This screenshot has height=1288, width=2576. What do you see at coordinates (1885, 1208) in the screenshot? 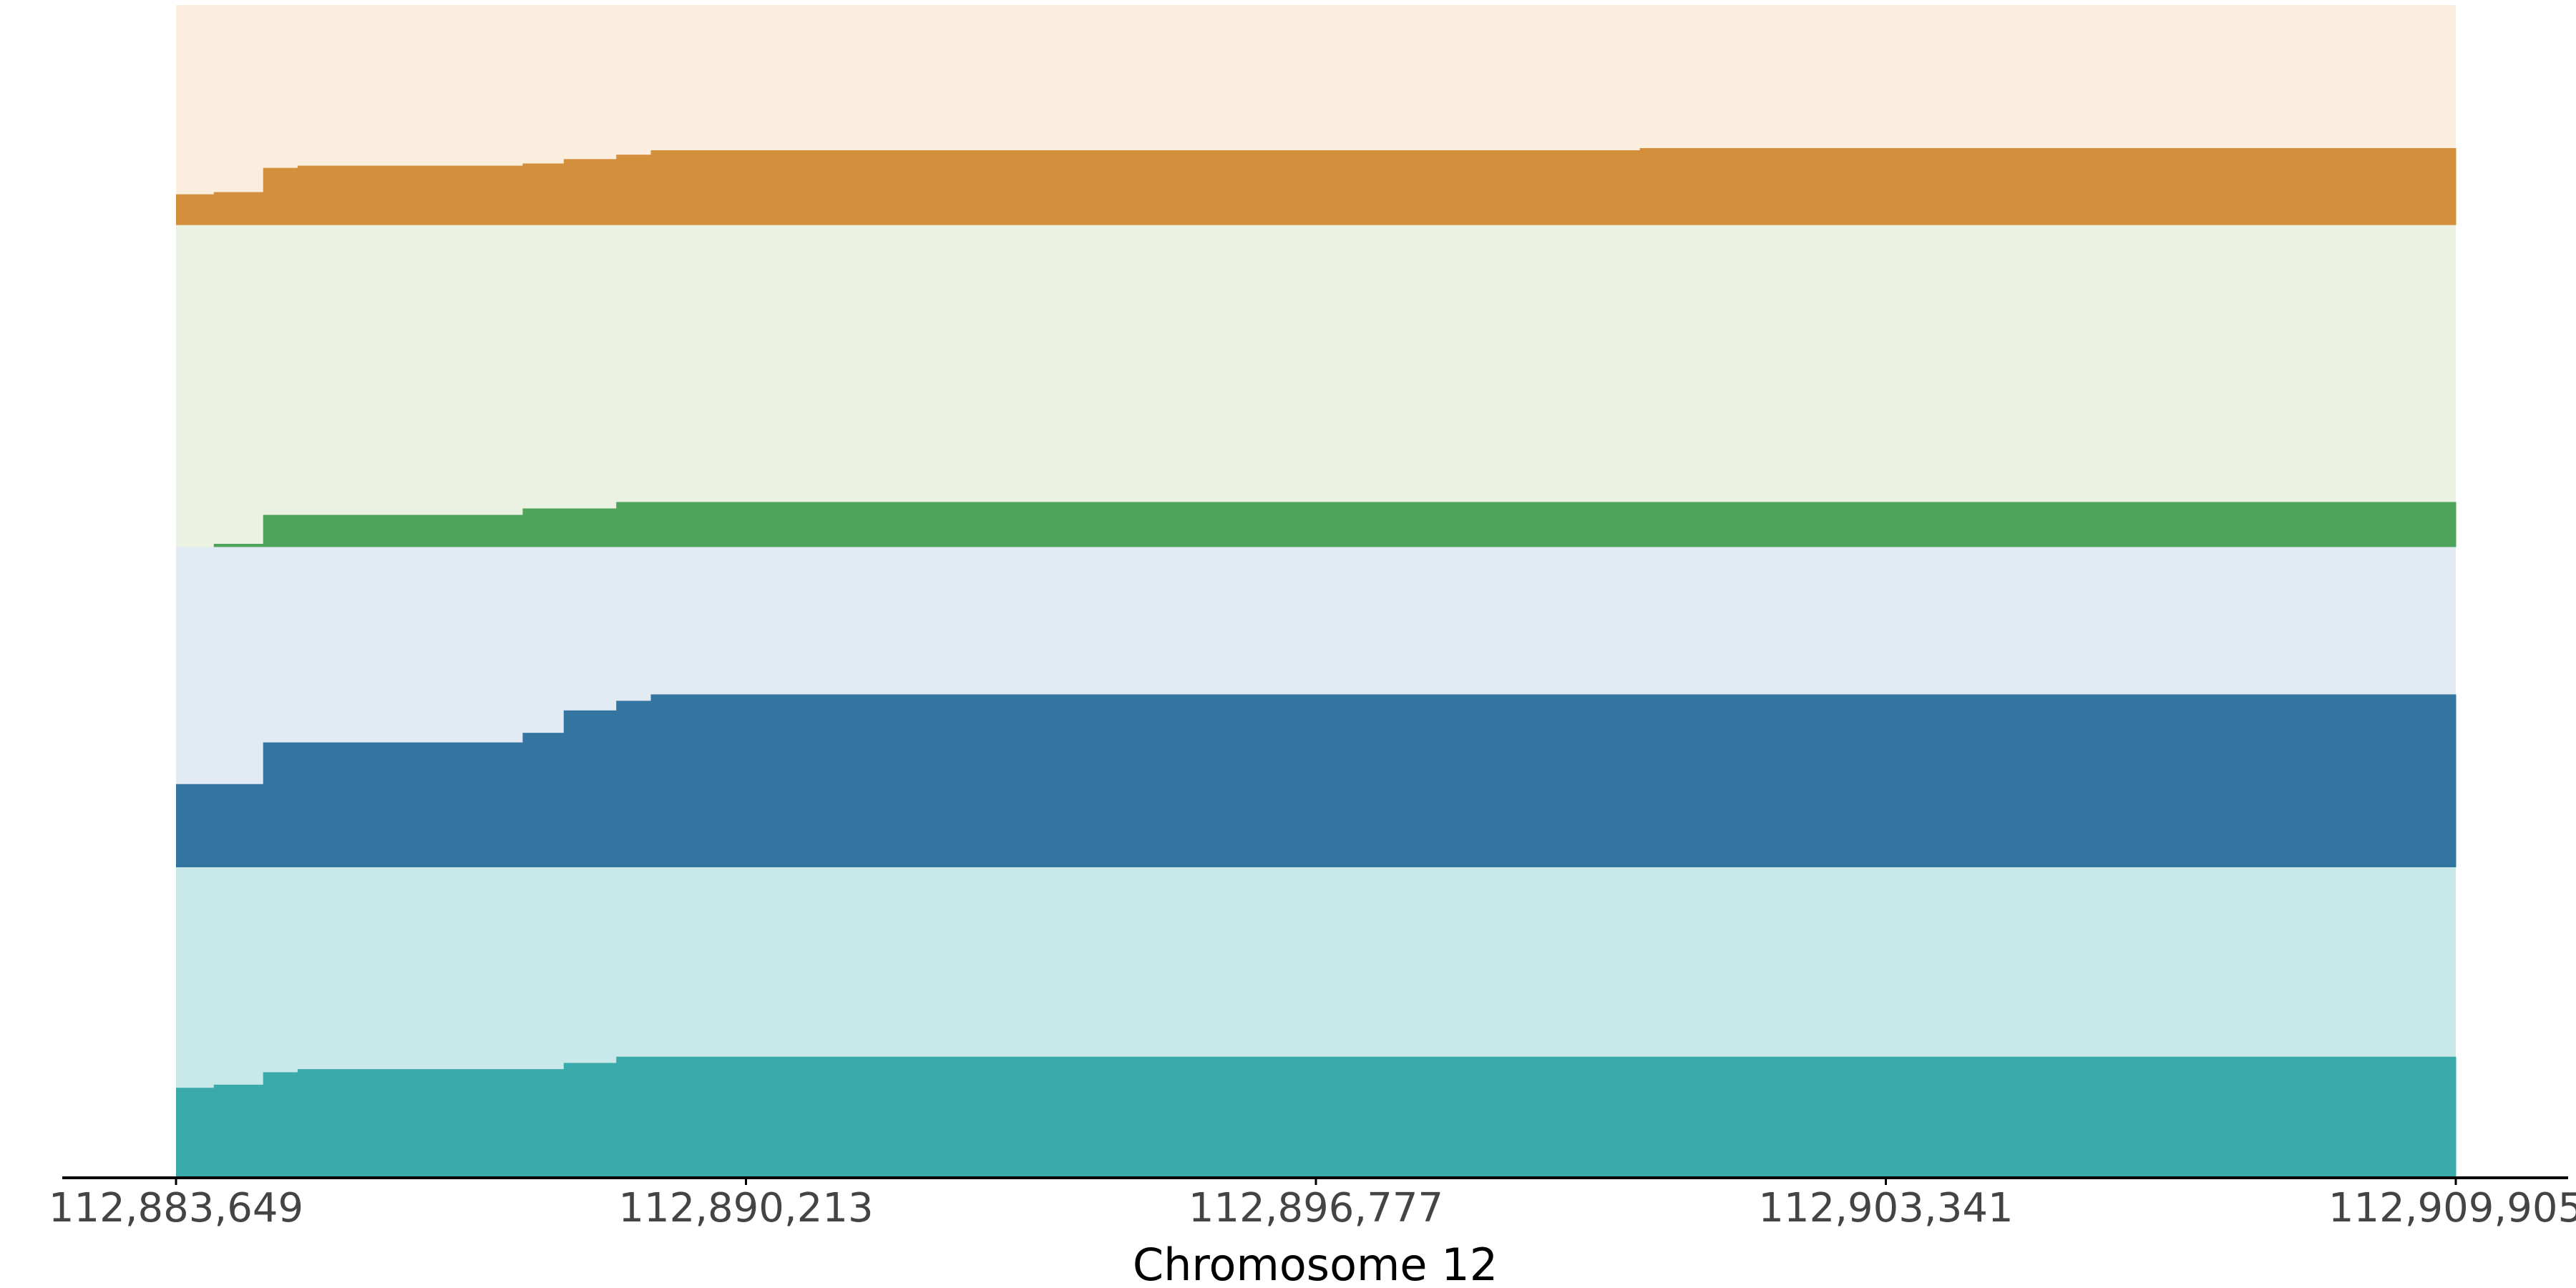
I see `x-tick-label: 112,903,341` at bounding box center [1885, 1208].